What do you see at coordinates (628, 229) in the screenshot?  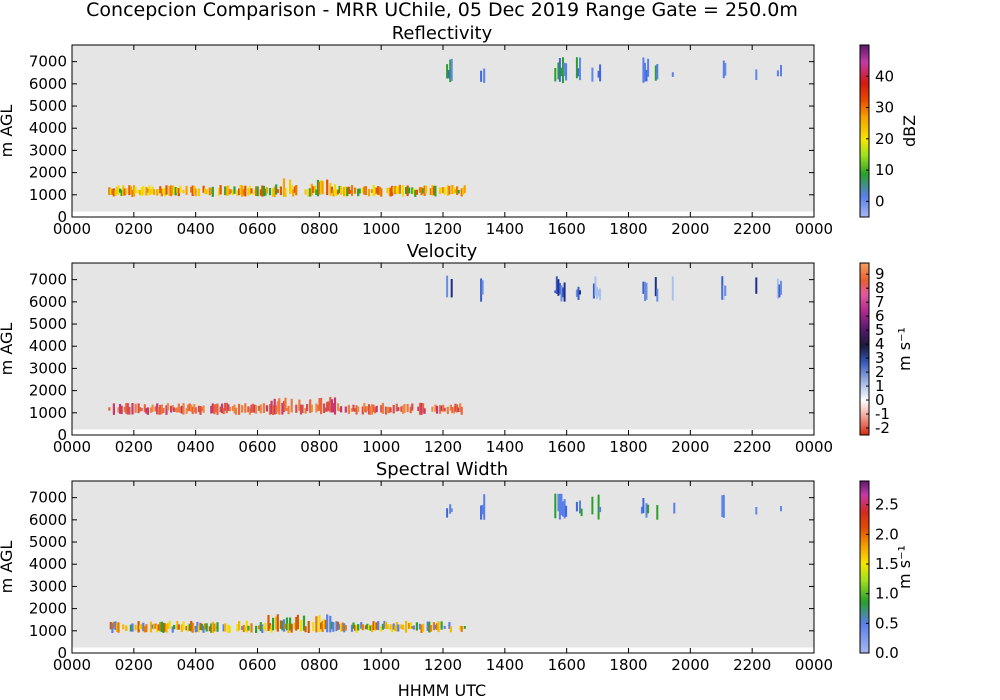 I see `x-tick-label: 1800` at bounding box center [628, 229].